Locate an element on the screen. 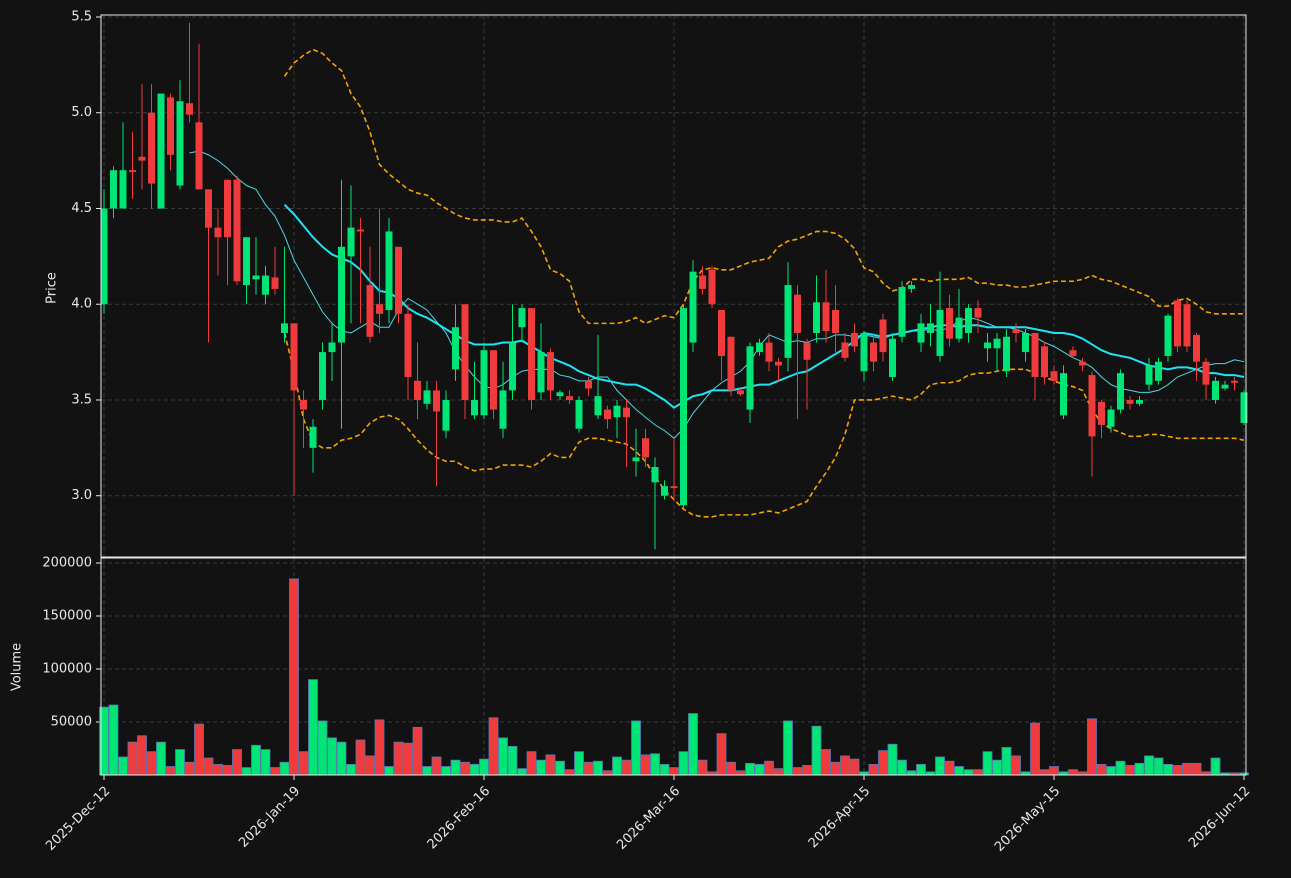  y-axis-label: Volume is located at coordinates (17, 667).